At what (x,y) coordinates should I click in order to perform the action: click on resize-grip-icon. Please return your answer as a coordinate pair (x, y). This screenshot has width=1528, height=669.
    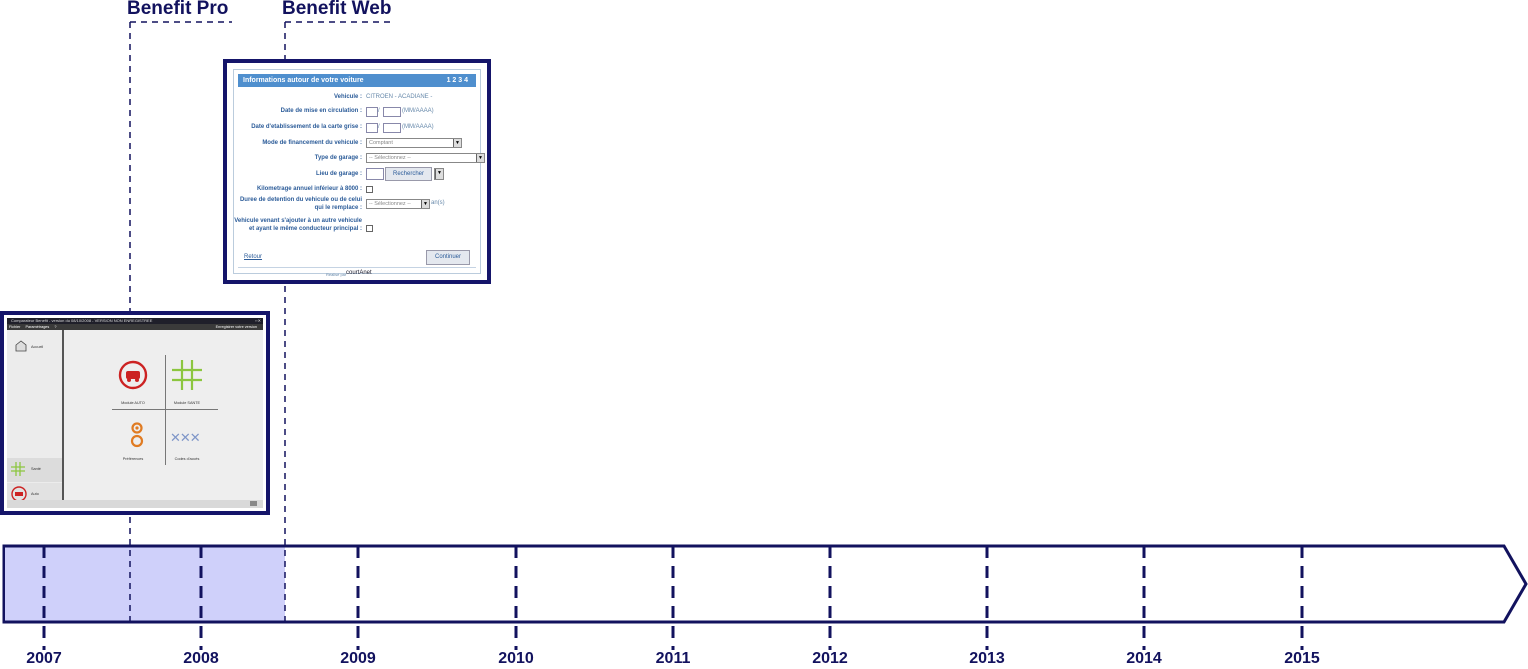
    Looking at the image, I should click on (253, 503).